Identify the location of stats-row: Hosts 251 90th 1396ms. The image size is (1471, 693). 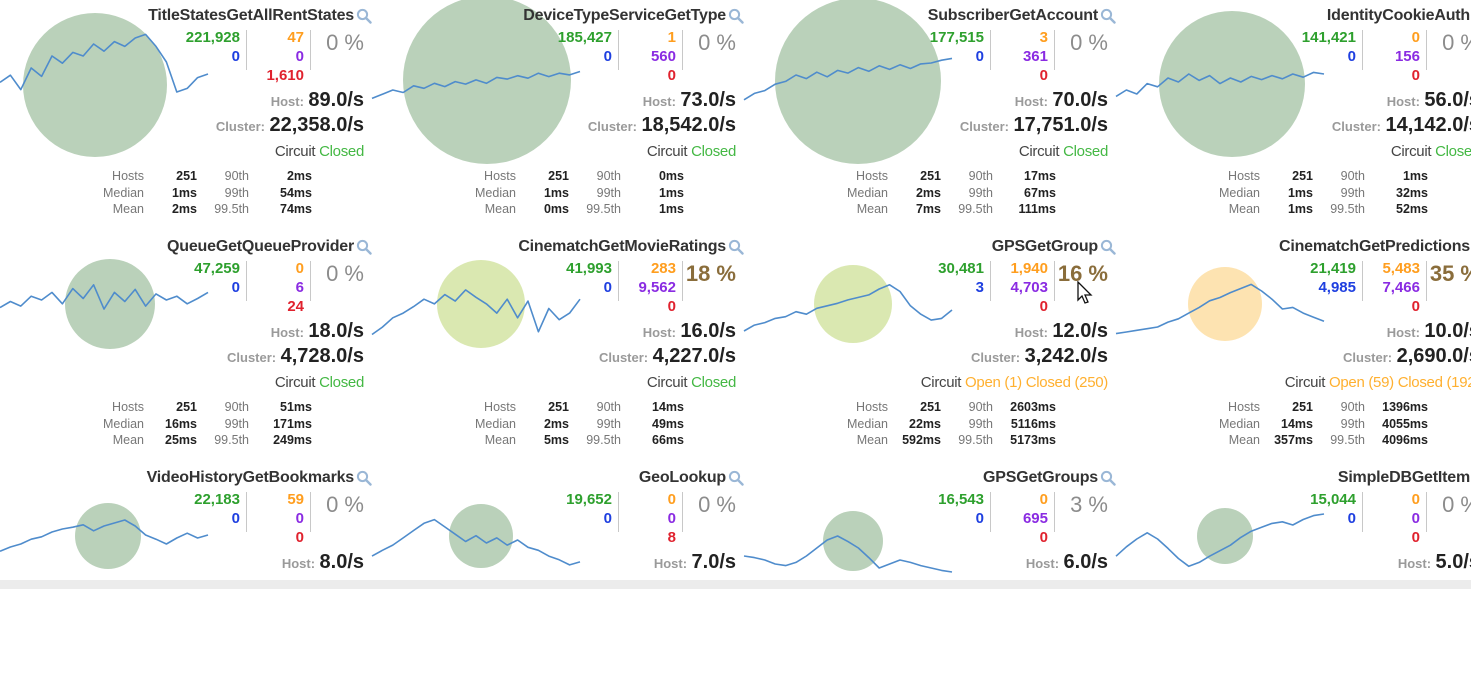
(1313, 407).